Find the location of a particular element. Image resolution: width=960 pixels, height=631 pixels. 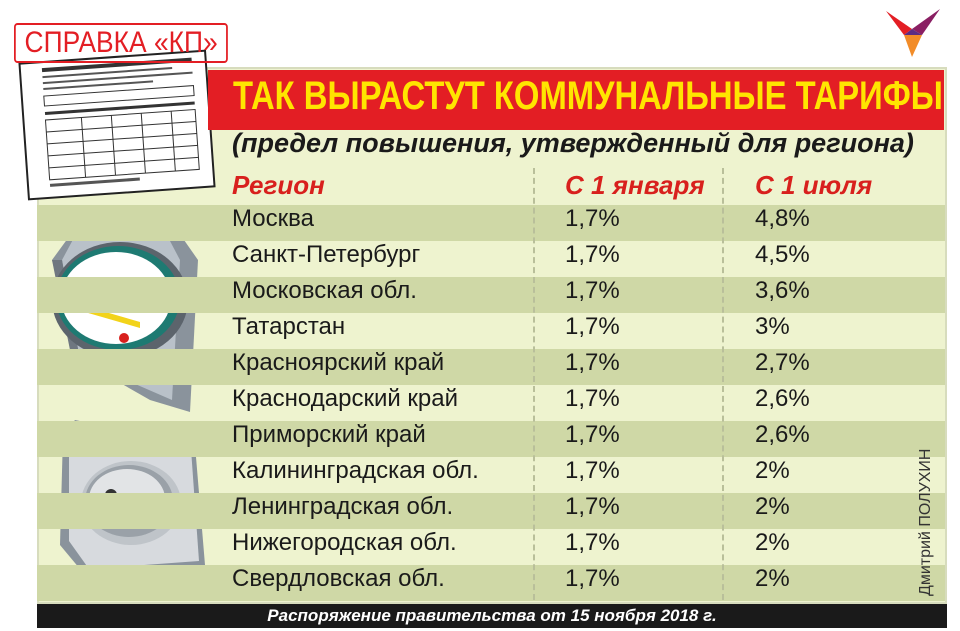

region-cell: Краснодарский край is located at coordinates (345, 398).